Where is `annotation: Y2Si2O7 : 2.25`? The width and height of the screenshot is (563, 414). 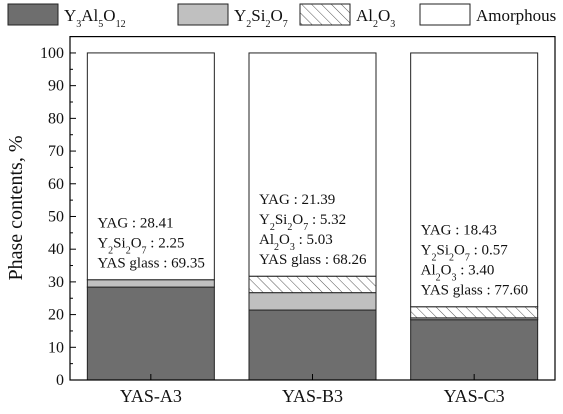 annotation: Y2Si2O7 : 2.25 is located at coordinates (140, 246).